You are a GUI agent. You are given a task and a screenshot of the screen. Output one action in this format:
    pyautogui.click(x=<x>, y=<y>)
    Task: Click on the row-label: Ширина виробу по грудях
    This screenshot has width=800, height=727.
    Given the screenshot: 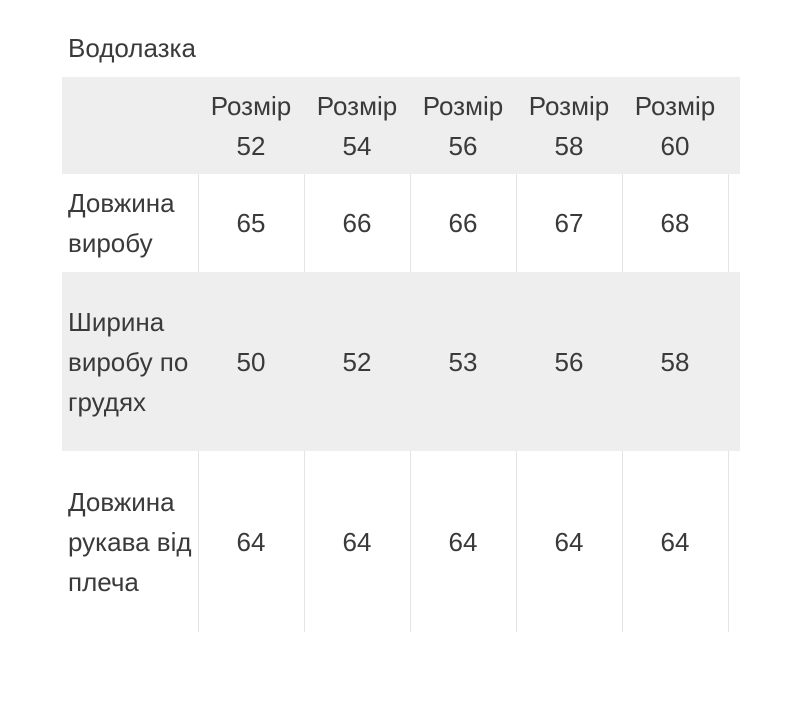 What is the action you would take?
    pyautogui.click(x=130, y=361)
    